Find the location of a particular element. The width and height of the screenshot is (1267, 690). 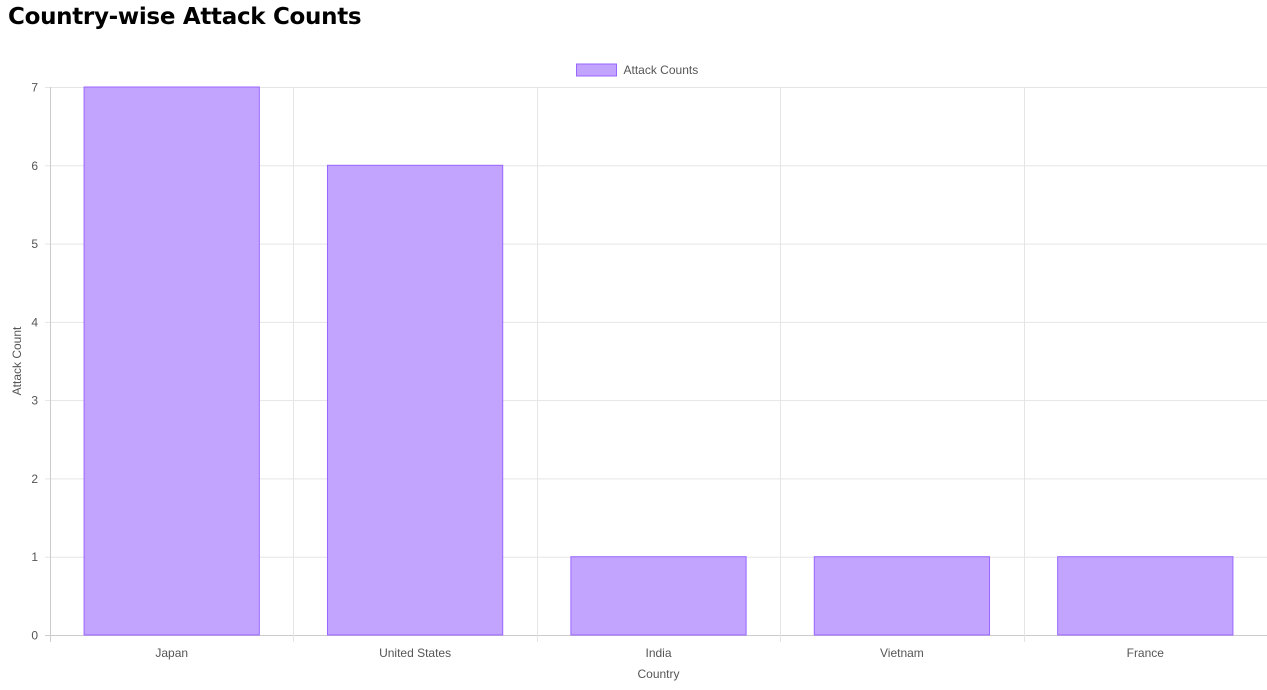

x-tick-label: France is located at coordinates (1146, 653).